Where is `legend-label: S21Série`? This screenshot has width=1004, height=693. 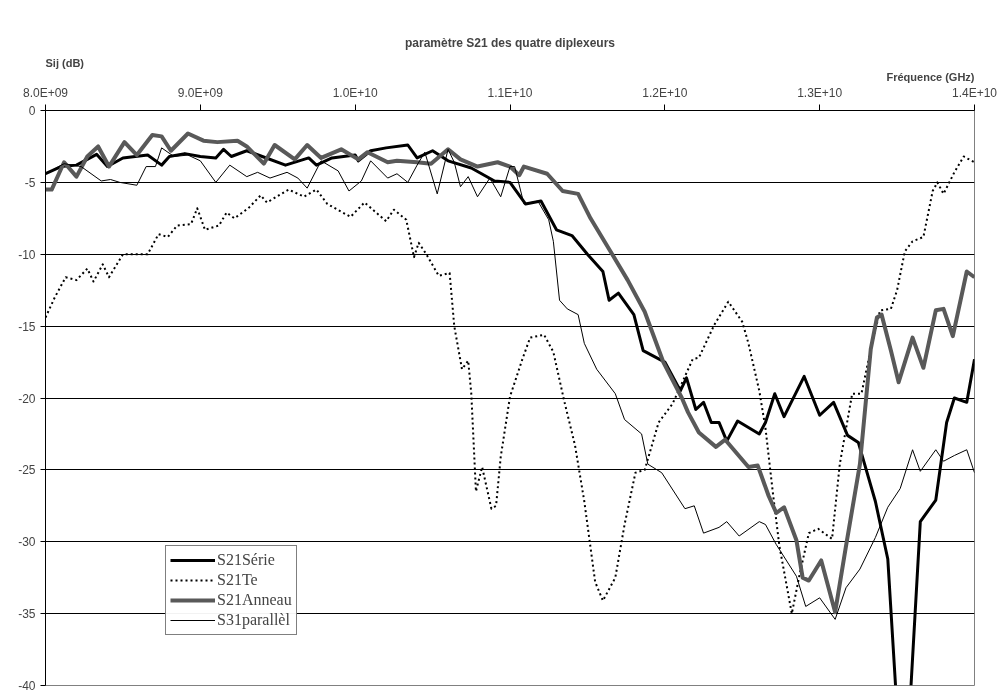 legend-label: S21Série is located at coordinates (246, 560).